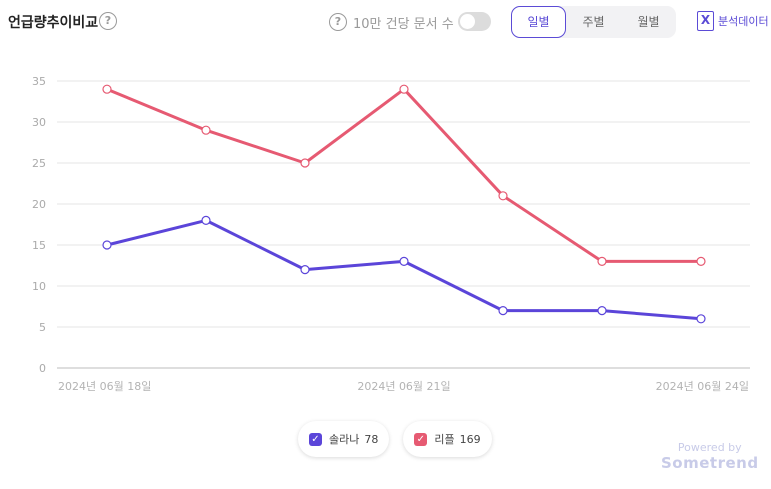  I want to click on normalize-toggle, so click(474, 21).